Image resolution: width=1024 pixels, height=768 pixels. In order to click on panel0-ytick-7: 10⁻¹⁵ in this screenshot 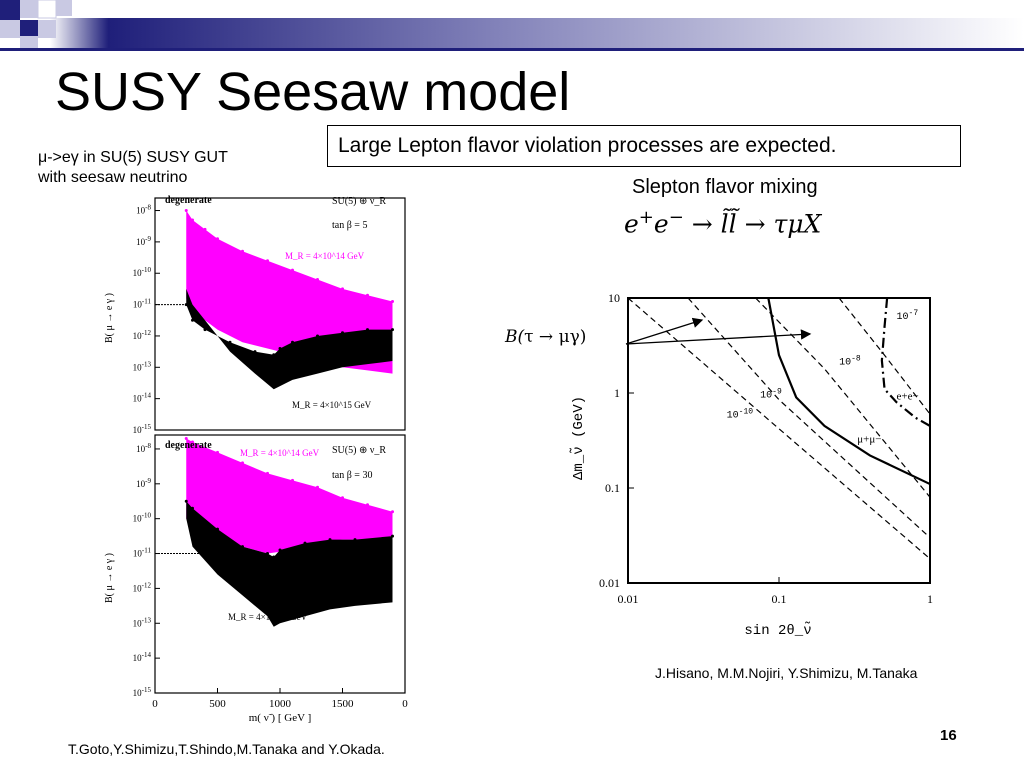, I will do `click(142, 429)`.